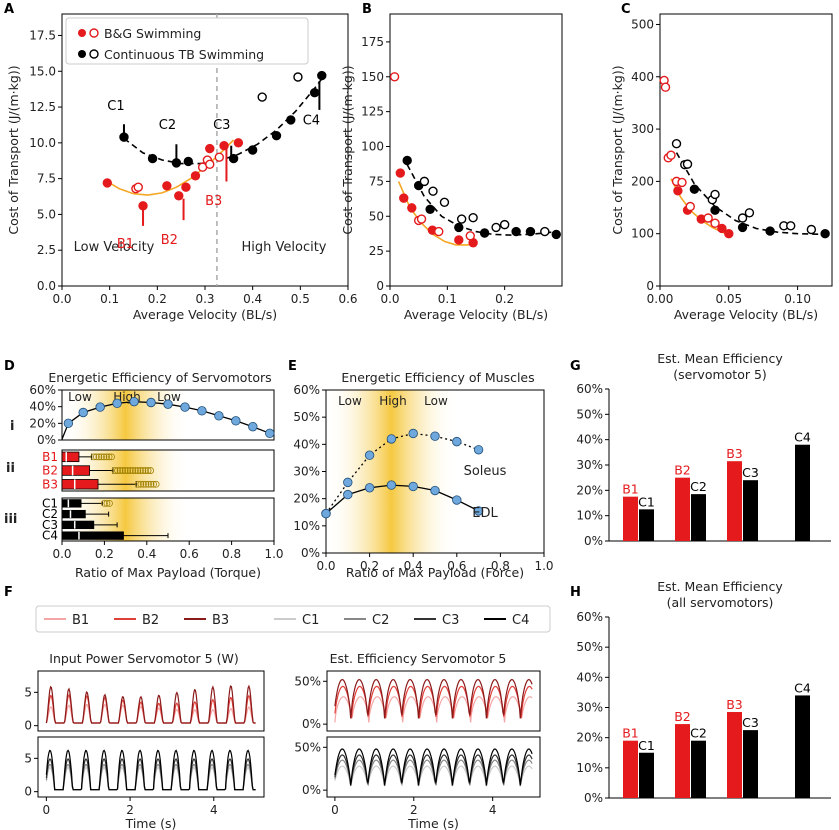  I want to click on bar-c1, so click(646, 775).